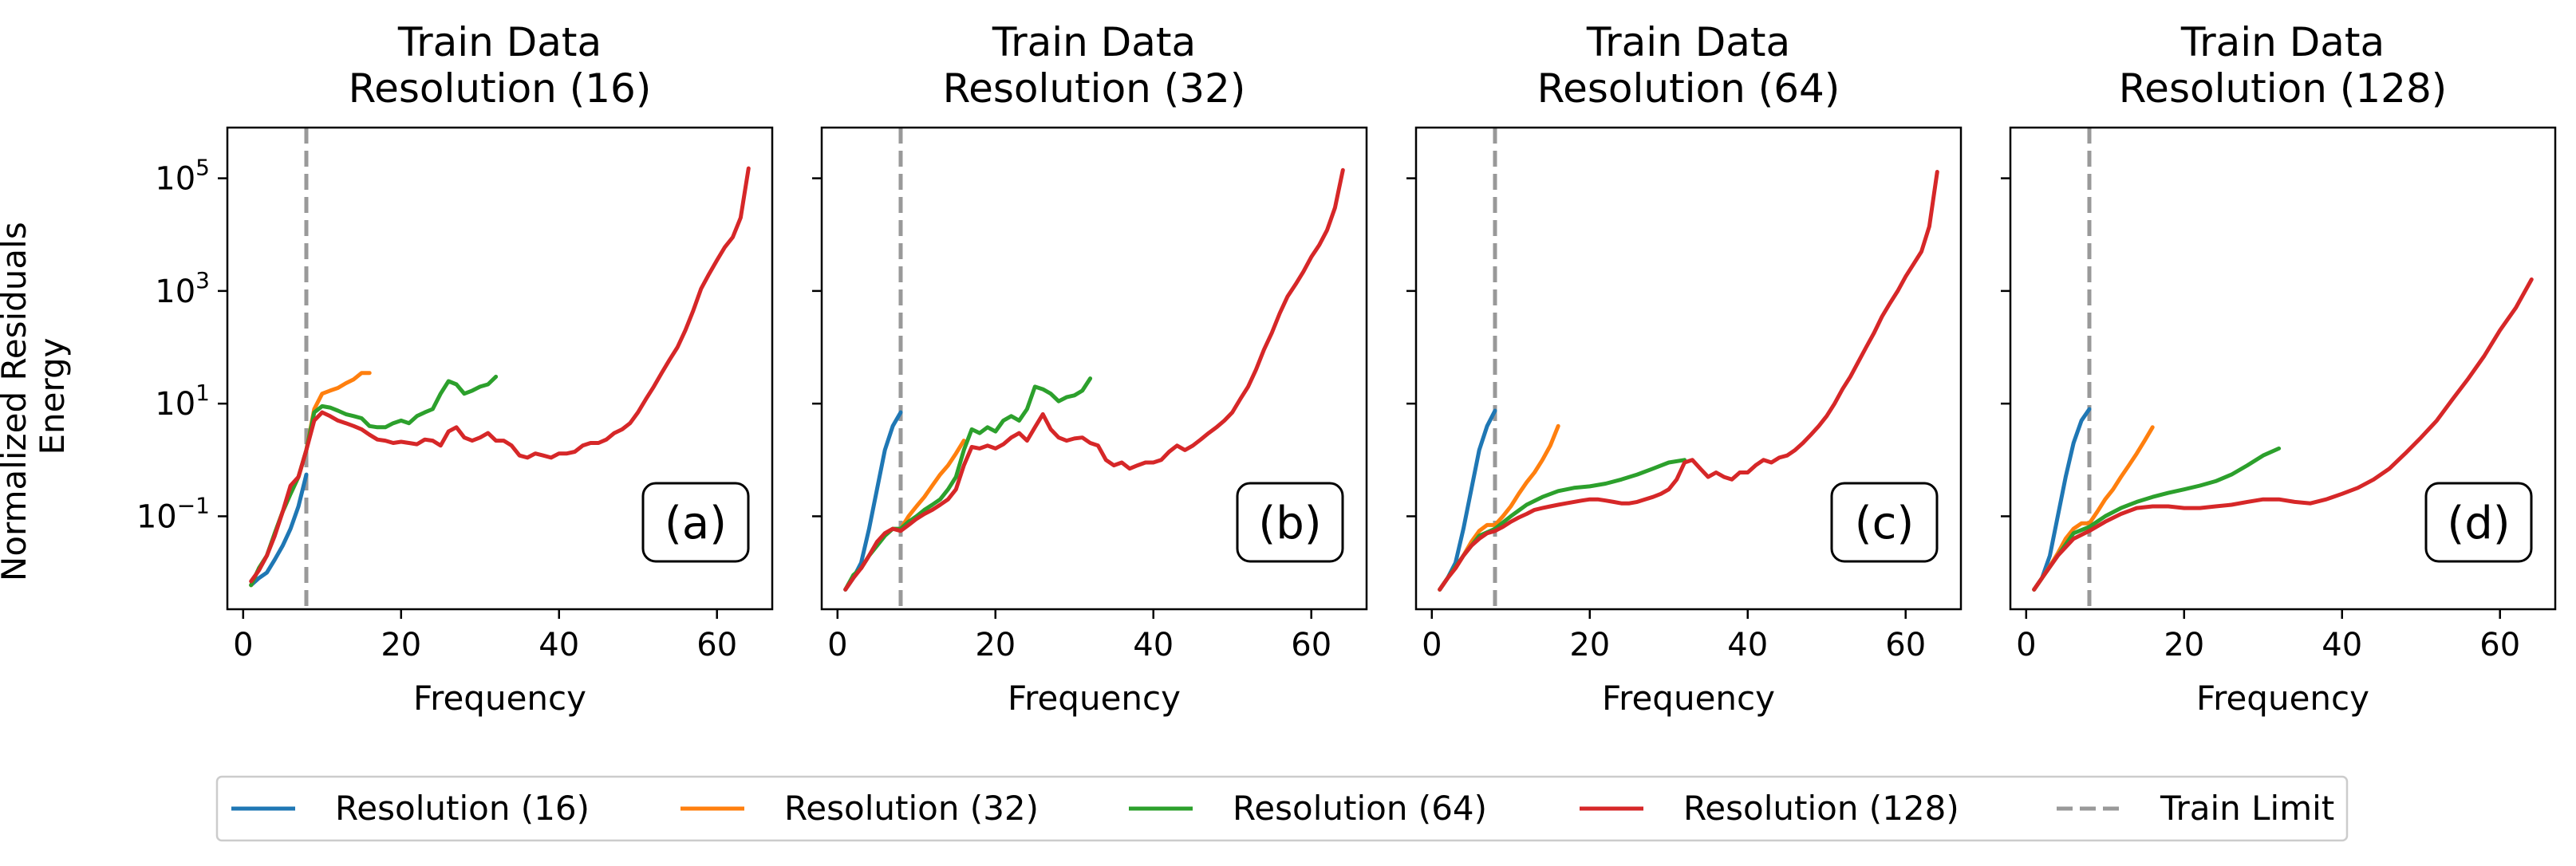  Describe the element at coordinates (912, 808) in the screenshot. I see `legend-label: Resolution (32)` at that location.